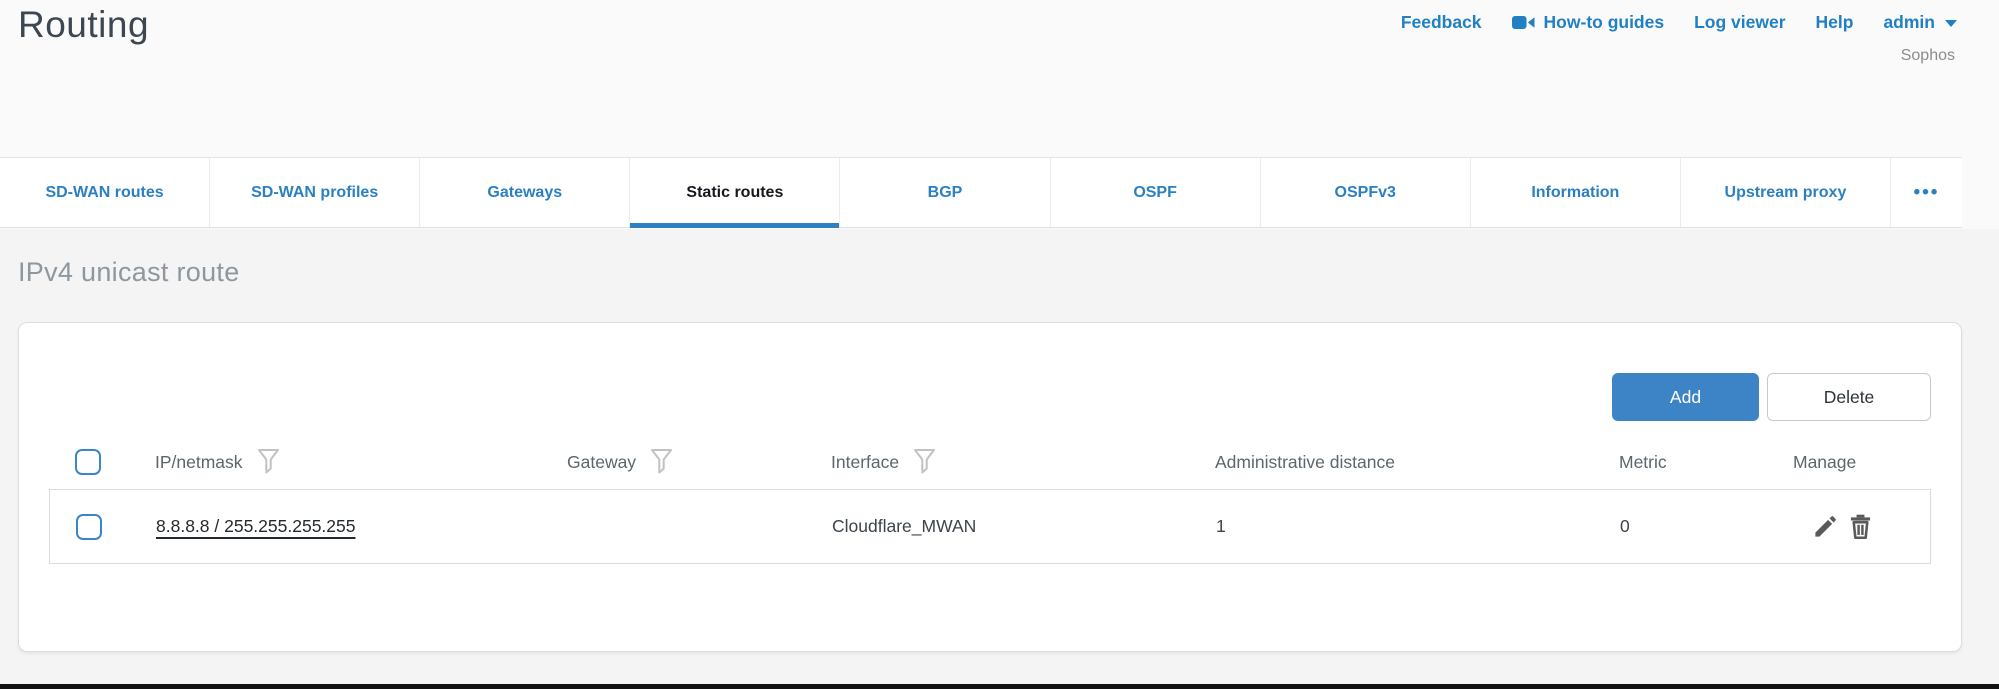  What do you see at coordinates (1604, 22) in the screenshot?
I see `how-to-guides-link-label: How-to guides` at bounding box center [1604, 22].